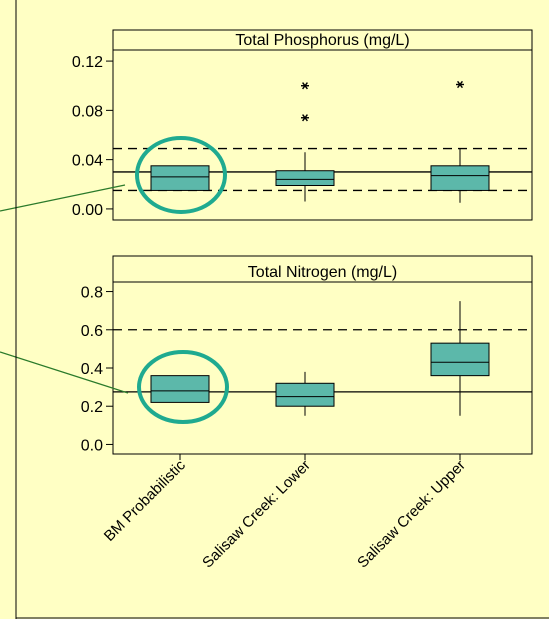  Describe the element at coordinates (322, 40) in the screenshot. I see `panel-title: Total Phosphorus (mg/L)` at that location.